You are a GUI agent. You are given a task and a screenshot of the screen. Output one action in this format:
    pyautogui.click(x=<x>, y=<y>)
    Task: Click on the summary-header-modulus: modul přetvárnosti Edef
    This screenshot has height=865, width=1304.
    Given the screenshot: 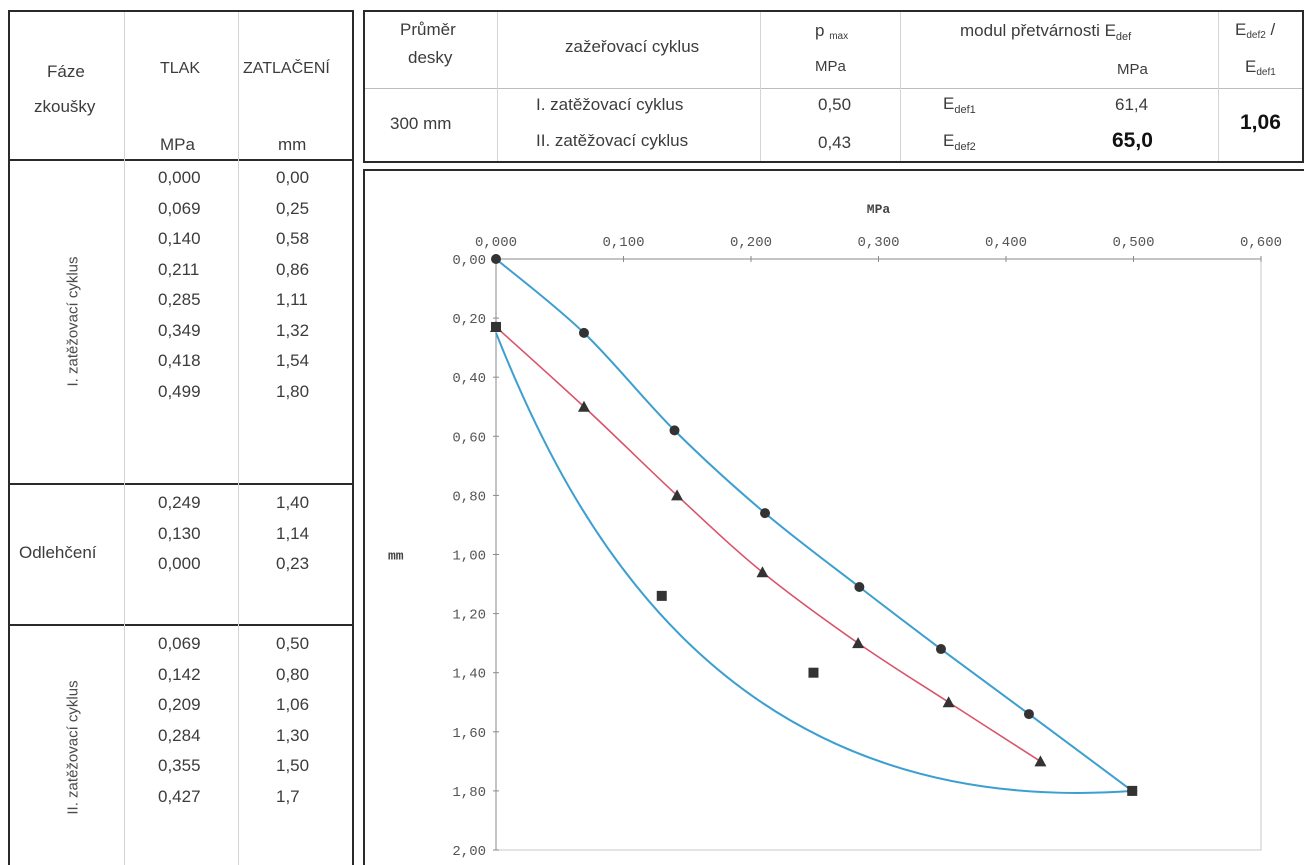 What is the action you would take?
    pyautogui.click(x=1045, y=31)
    